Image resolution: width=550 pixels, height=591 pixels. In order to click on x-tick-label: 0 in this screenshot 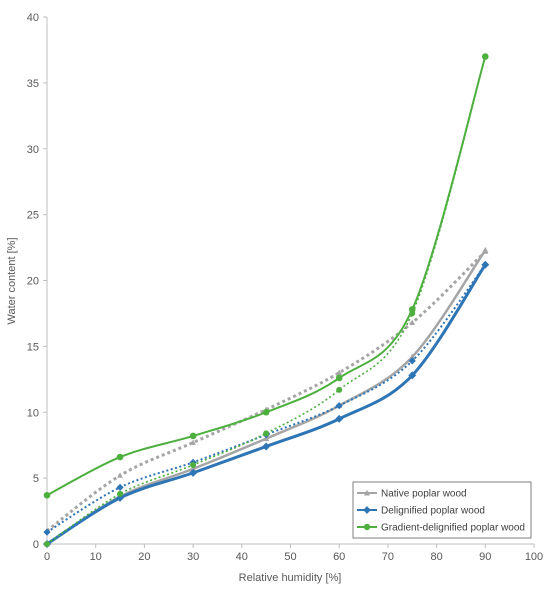, I will do `click(47, 557)`.